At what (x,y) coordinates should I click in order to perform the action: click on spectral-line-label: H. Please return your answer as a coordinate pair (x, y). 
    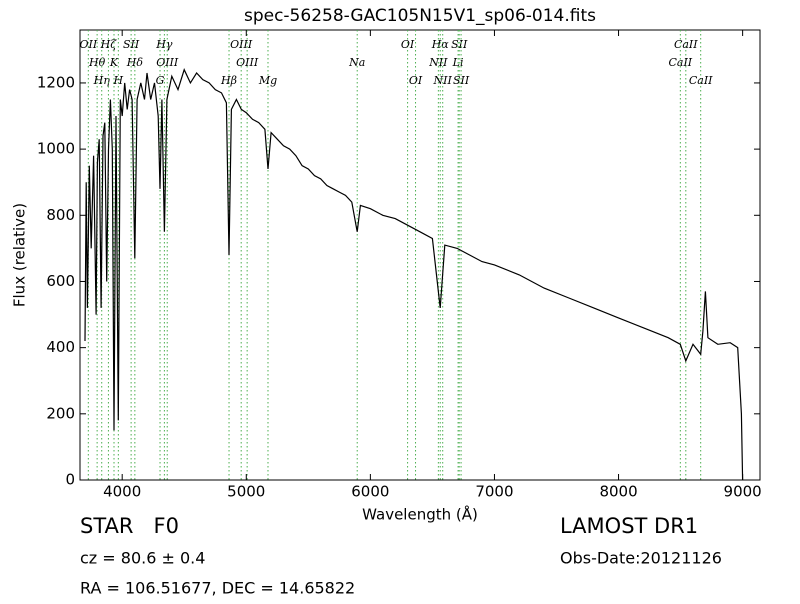
    Looking at the image, I should click on (118, 80).